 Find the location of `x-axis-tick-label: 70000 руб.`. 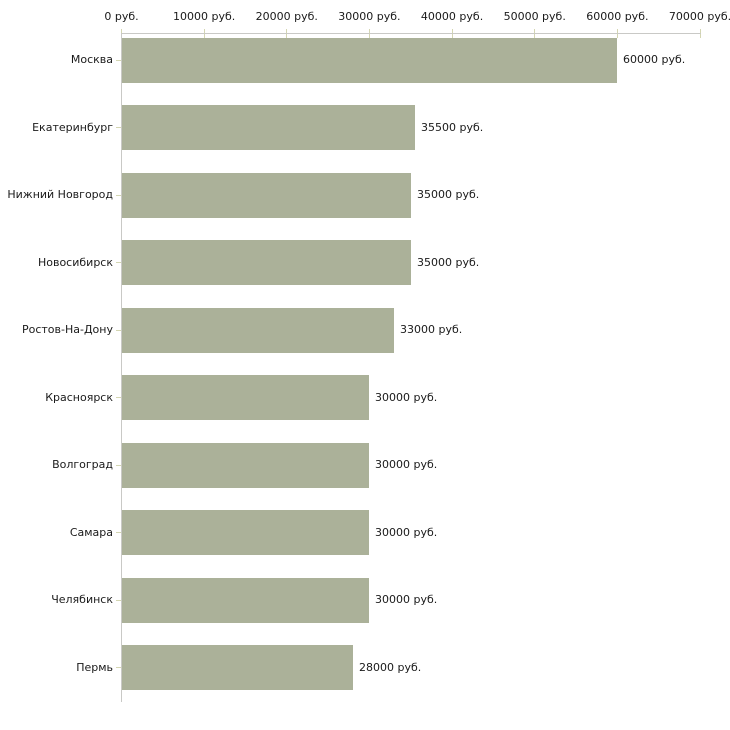

x-axis-tick-label: 70000 руб. is located at coordinates (699, 16).